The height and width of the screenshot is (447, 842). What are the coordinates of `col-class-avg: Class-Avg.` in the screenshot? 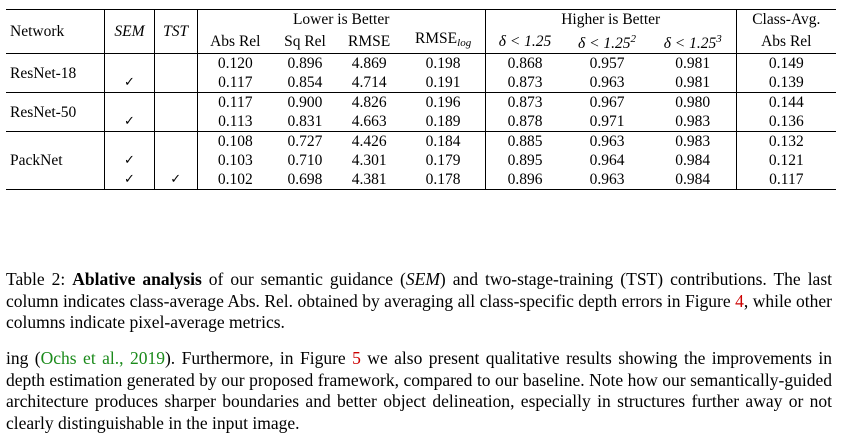 It's located at (786, 19).